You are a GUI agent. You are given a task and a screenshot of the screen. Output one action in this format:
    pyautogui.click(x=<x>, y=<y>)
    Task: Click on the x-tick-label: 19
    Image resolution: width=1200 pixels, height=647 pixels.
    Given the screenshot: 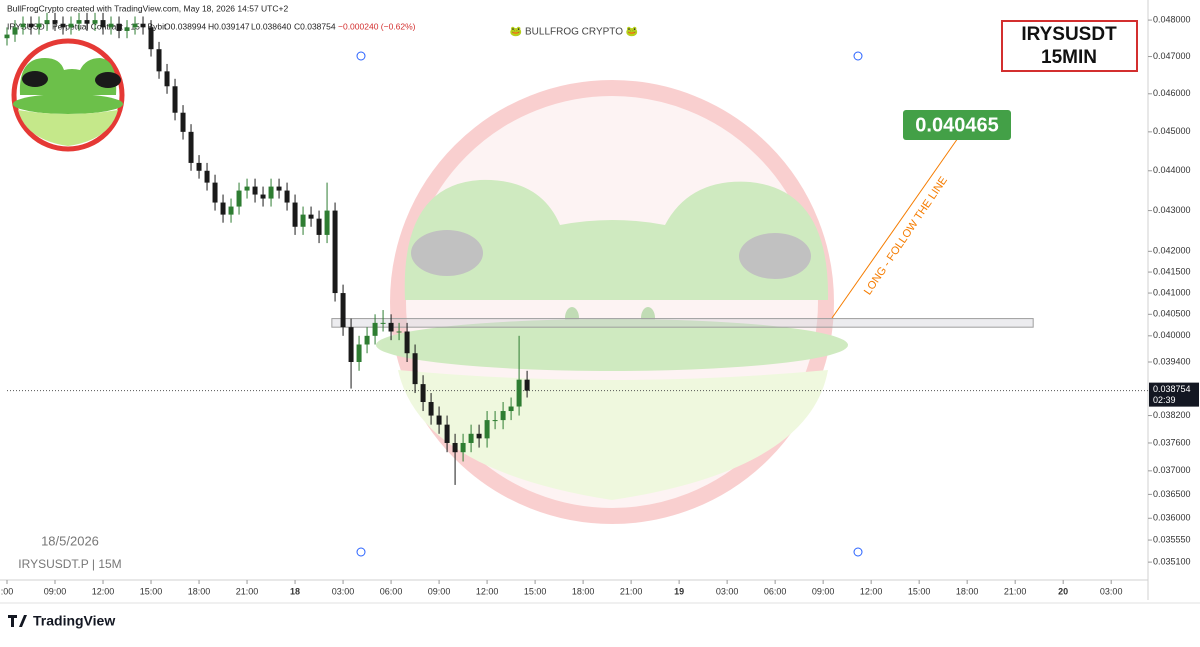 What is the action you would take?
    pyautogui.click(x=679, y=591)
    